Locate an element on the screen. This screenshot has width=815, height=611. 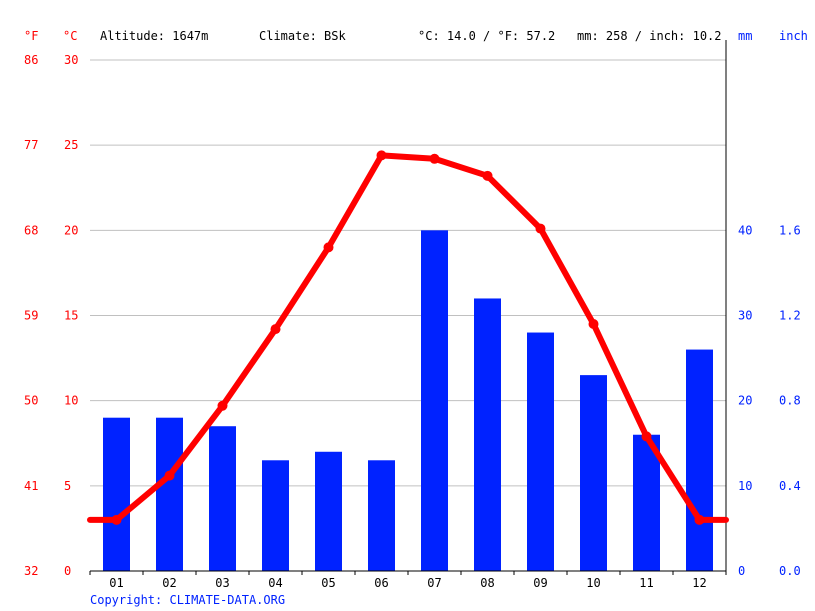
fahrenheit-tick-label: 41 is located at coordinates (31, 486).